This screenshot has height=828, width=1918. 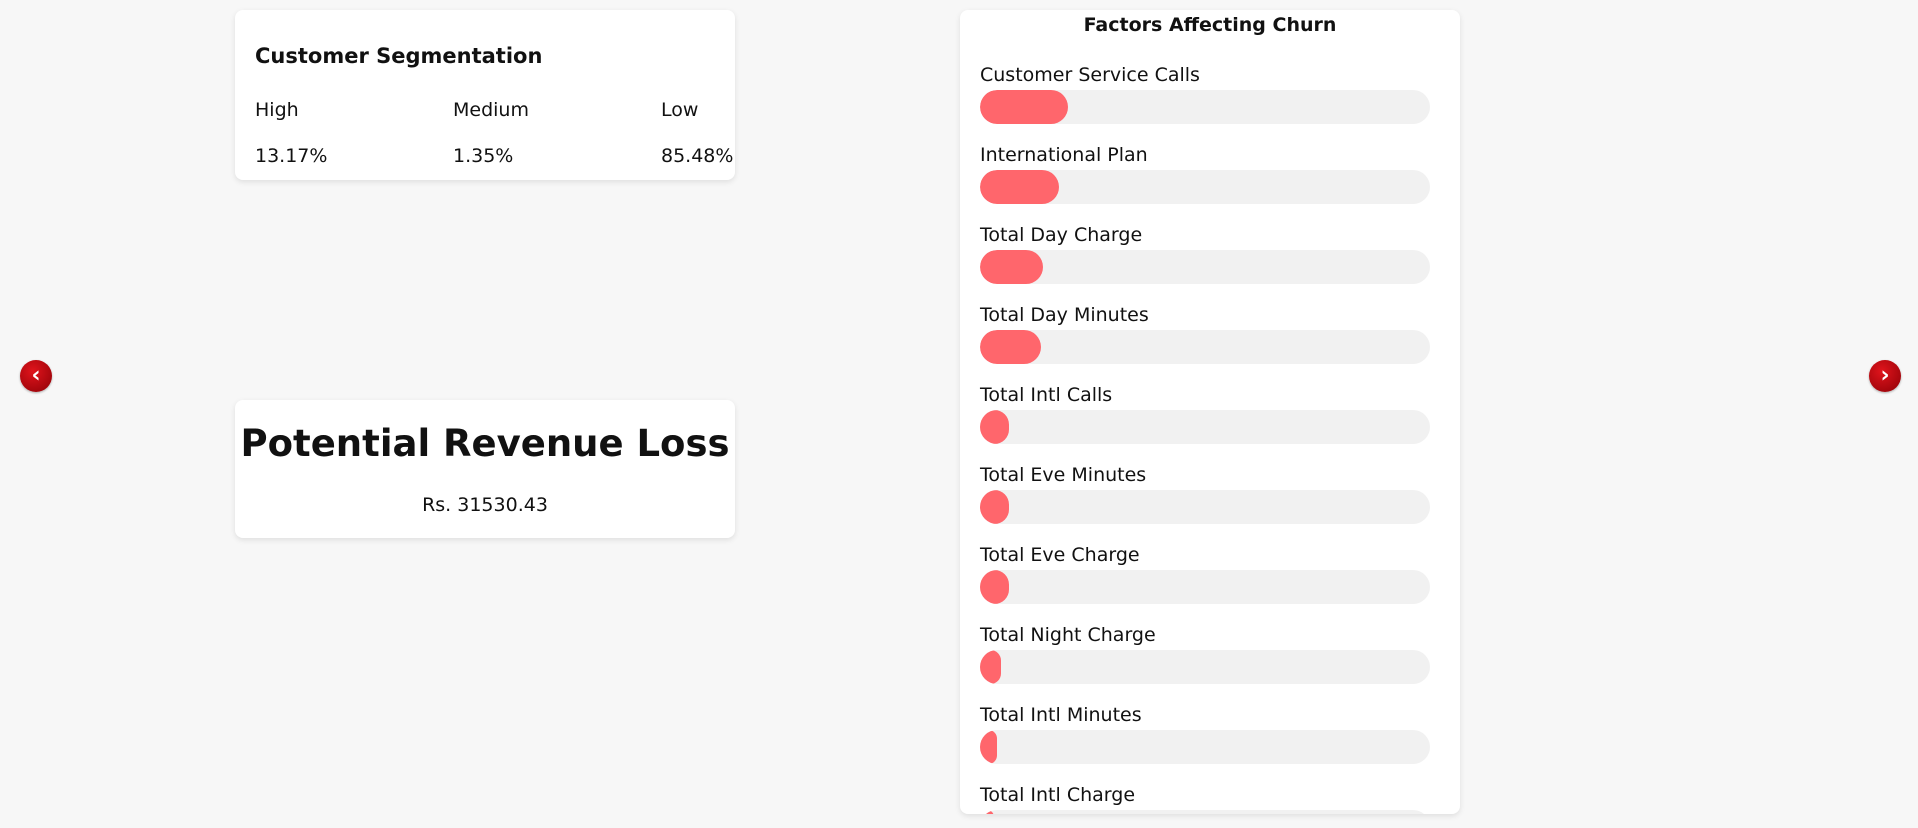 I want to click on segment-label-medium: Medium, so click(x=491, y=110).